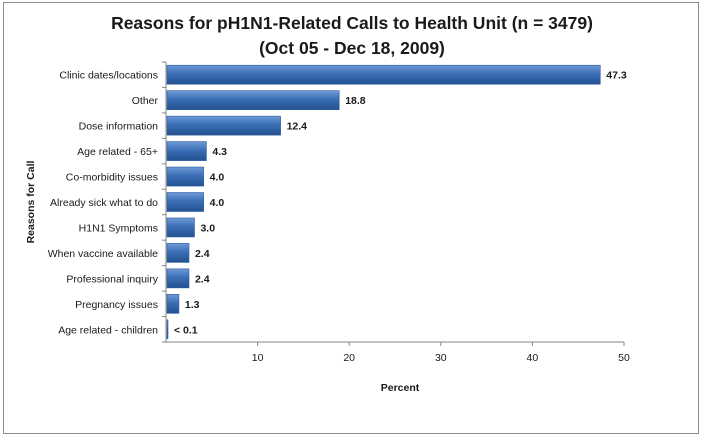  What do you see at coordinates (349, 358) in the screenshot?
I see `x-tick-label: 20` at bounding box center [349, 358].